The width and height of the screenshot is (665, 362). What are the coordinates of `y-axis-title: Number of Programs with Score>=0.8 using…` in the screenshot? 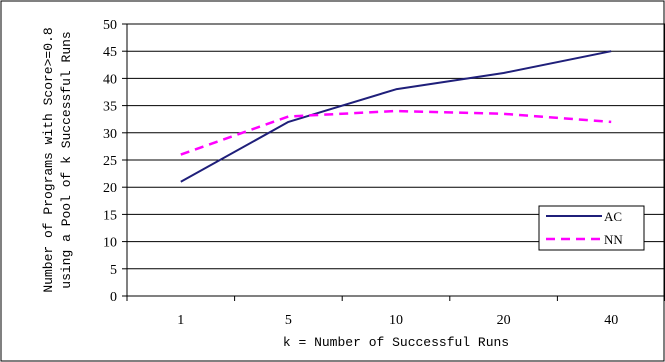 It's located at (57, 159).